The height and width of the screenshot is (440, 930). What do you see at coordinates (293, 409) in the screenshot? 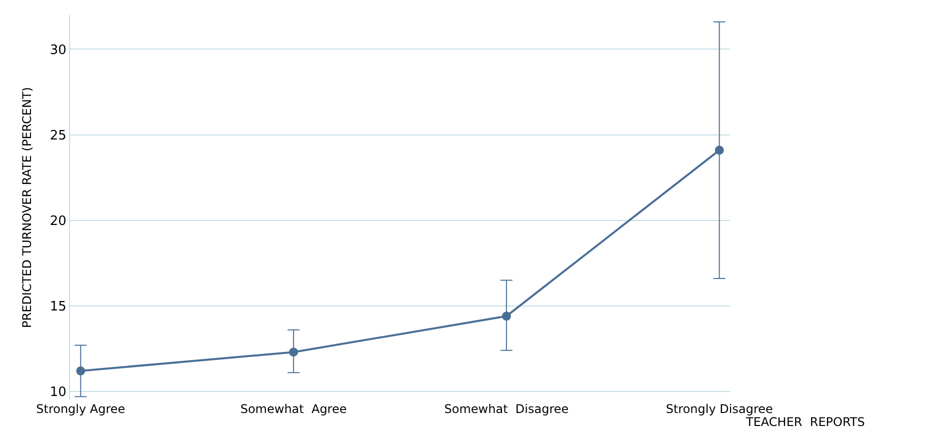
I see `x-tick-label: Somewhat Agree` at bounding box center [293, 409].